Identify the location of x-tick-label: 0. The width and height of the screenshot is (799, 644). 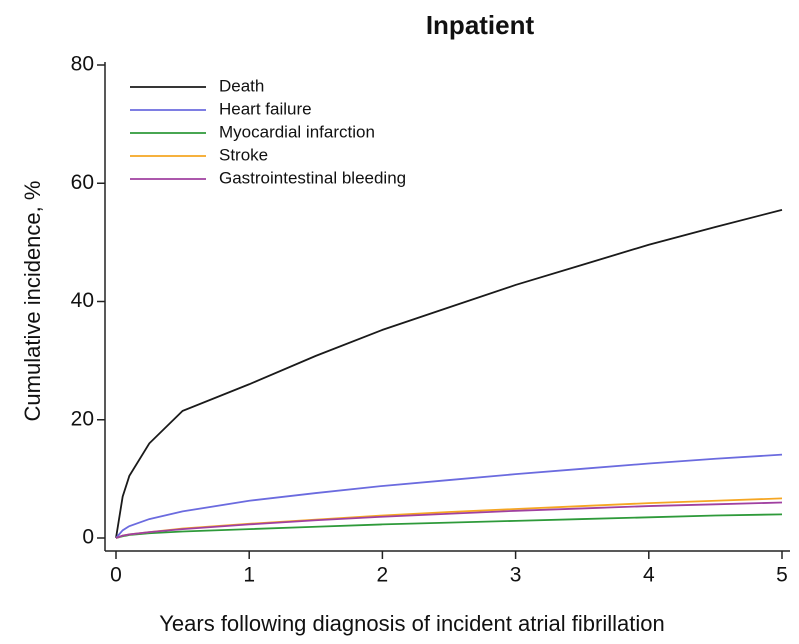
(116, 575).